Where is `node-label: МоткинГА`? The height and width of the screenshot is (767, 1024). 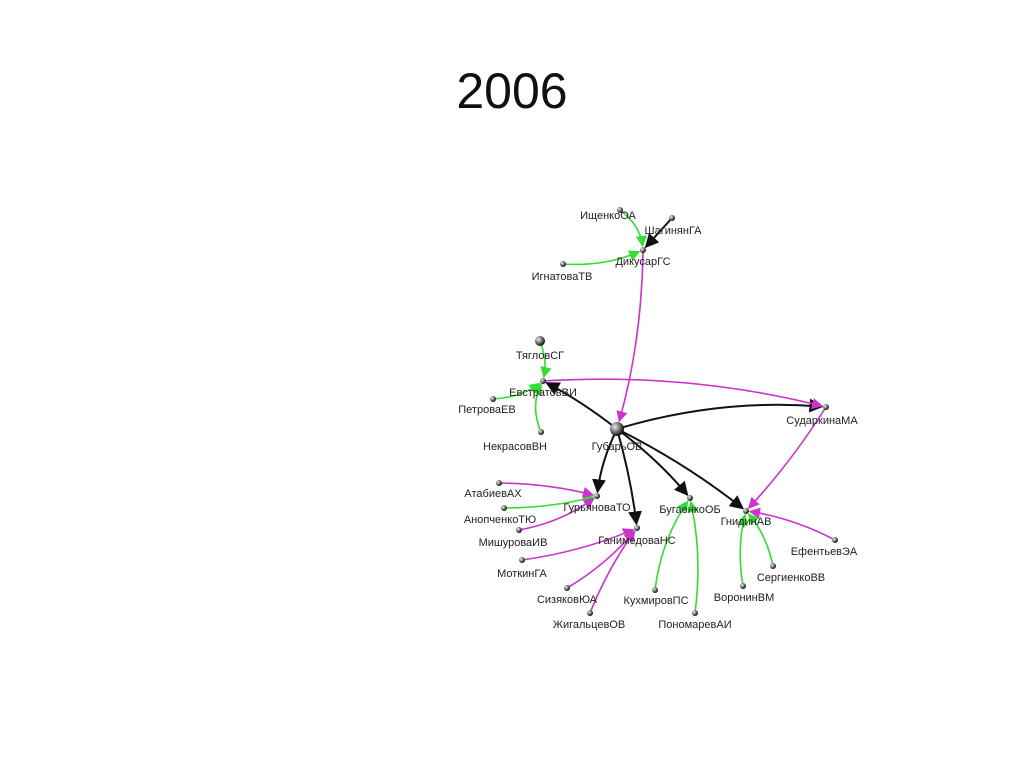 node-label: МоткинГА is located at coordinates (522, 574).